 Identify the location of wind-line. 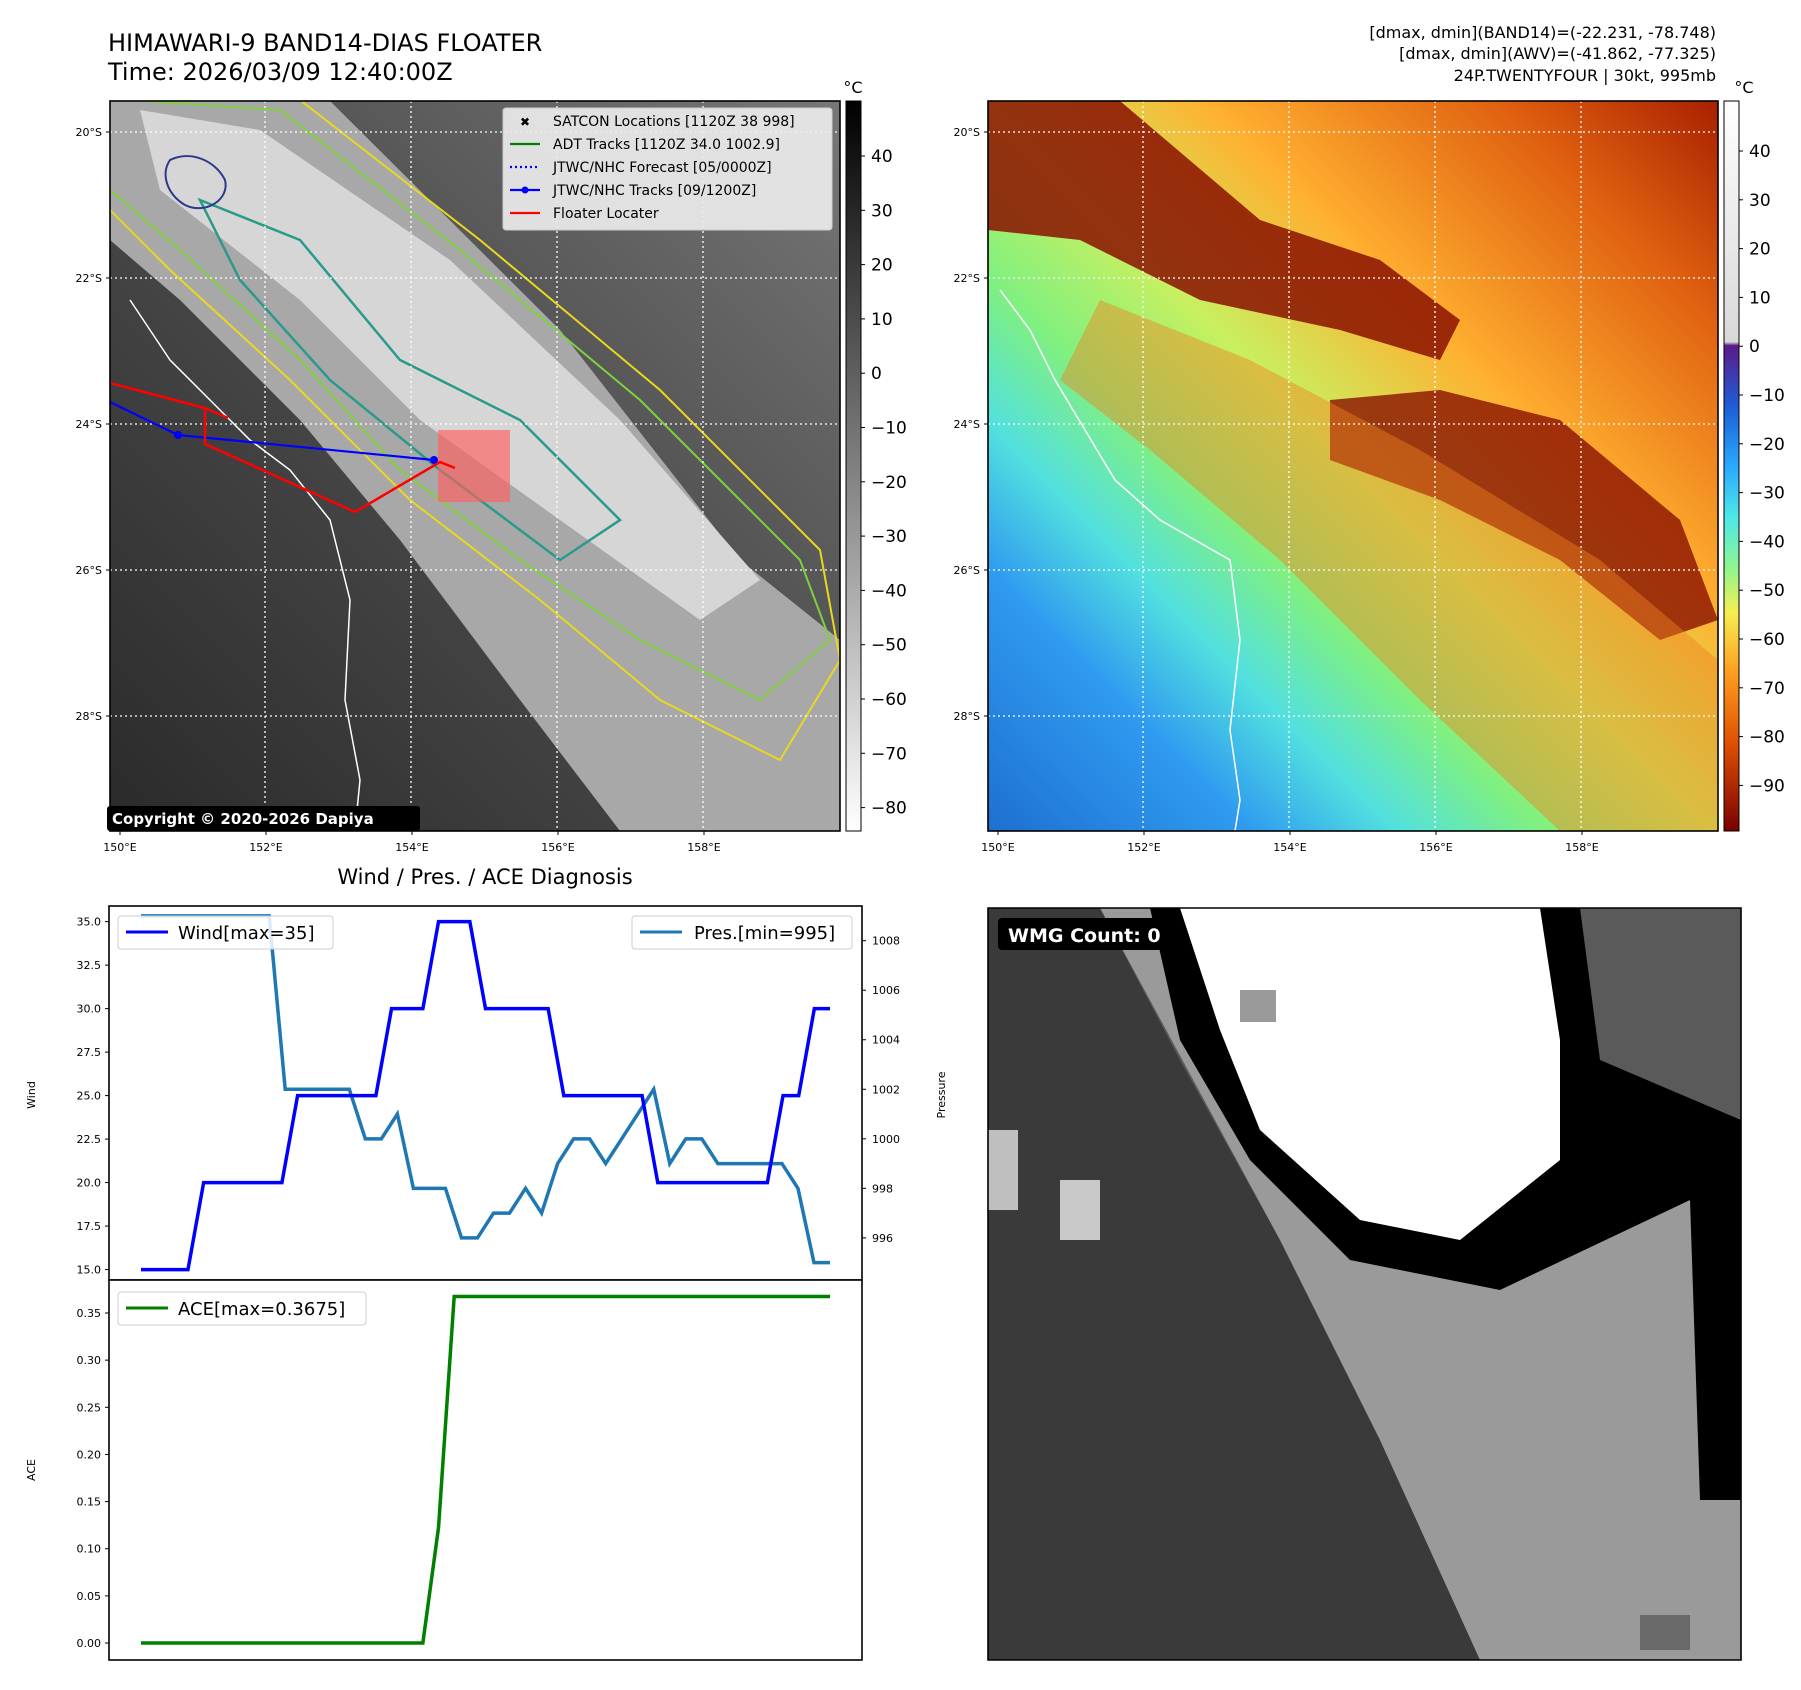
(485, 1095).